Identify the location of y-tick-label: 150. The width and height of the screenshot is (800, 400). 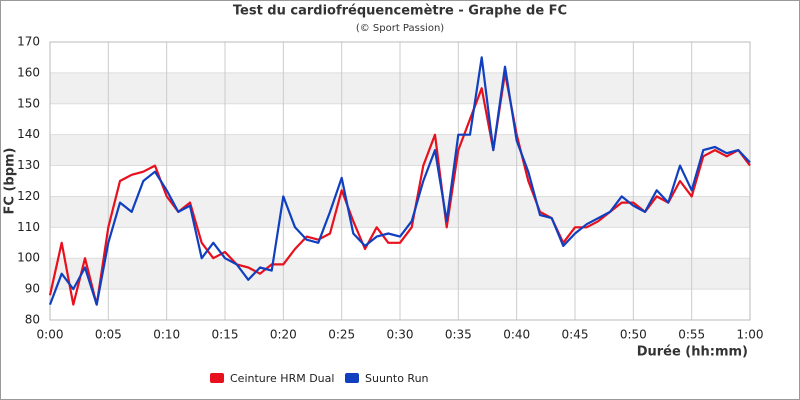
(28, 103).